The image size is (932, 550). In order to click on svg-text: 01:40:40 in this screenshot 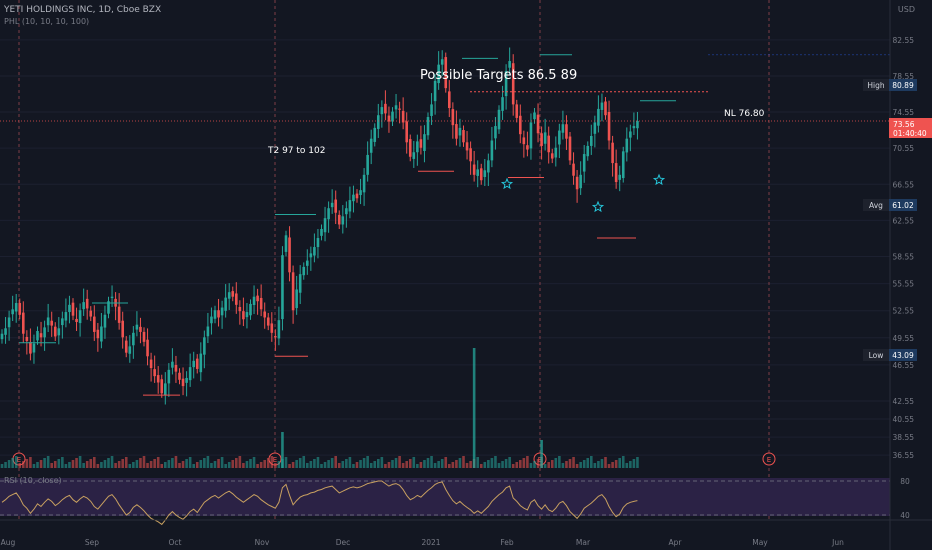, I will do `click(910, 133)`.